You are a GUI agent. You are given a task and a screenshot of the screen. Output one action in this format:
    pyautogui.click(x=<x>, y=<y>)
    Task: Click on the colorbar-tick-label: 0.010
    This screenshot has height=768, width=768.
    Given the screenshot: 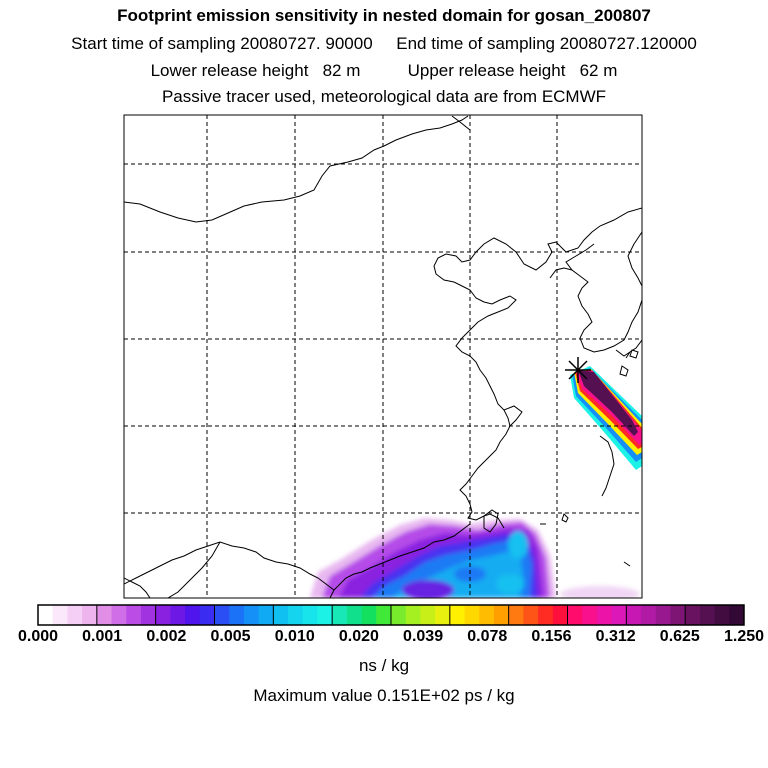 What is the action you would take?
    pyautogui.click(x=294, y=636)
    